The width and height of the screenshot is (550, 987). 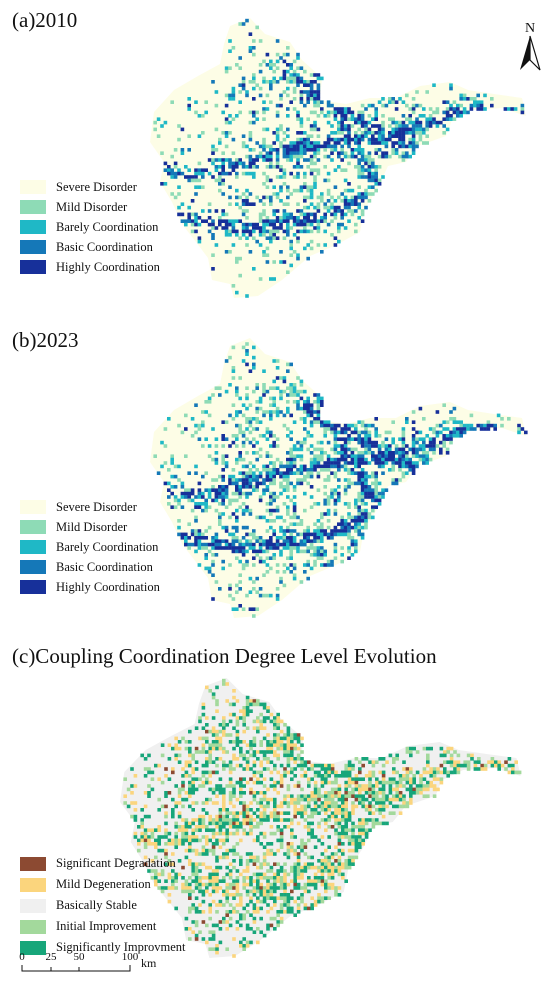 What do you see at coordinates (130, 957) in the screenshot?
I see `scale-tick-label: 100` at bounding box center [130, 957].